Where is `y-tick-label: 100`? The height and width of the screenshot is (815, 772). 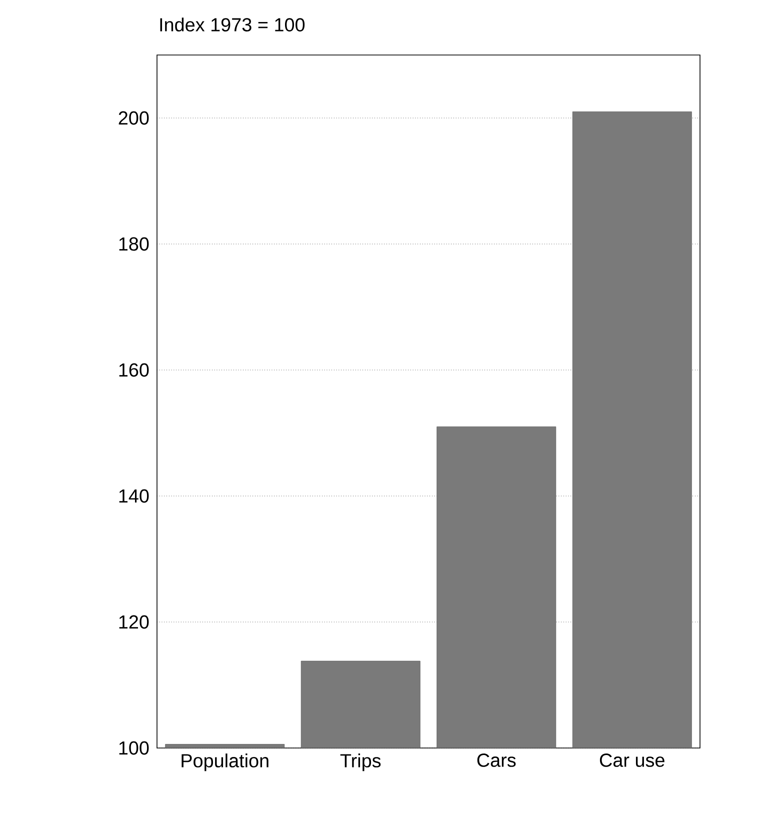
y-tick-label: 100 is located at coordinates (134, 748).